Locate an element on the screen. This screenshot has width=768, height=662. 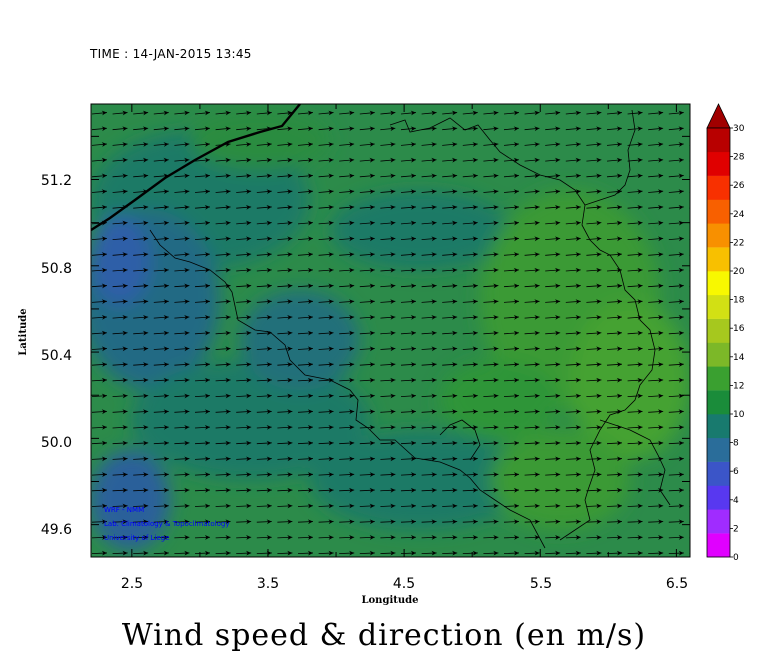
y-tick-labels: 51.2 50.8 50.4 50.0 49.6 is located at coordinates (56, 355).